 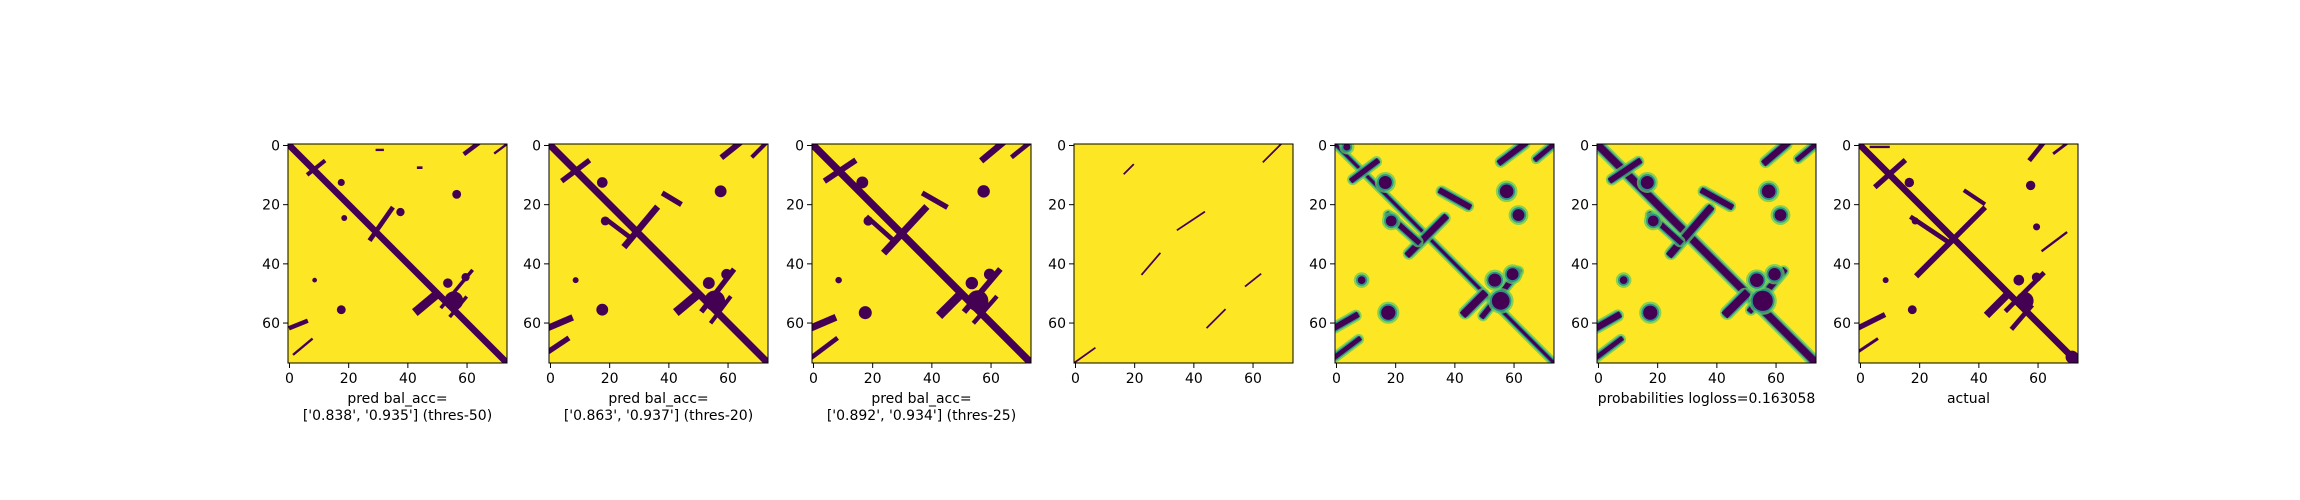 I want to click on panel-caption: actual, so click(x=1968, y=399).